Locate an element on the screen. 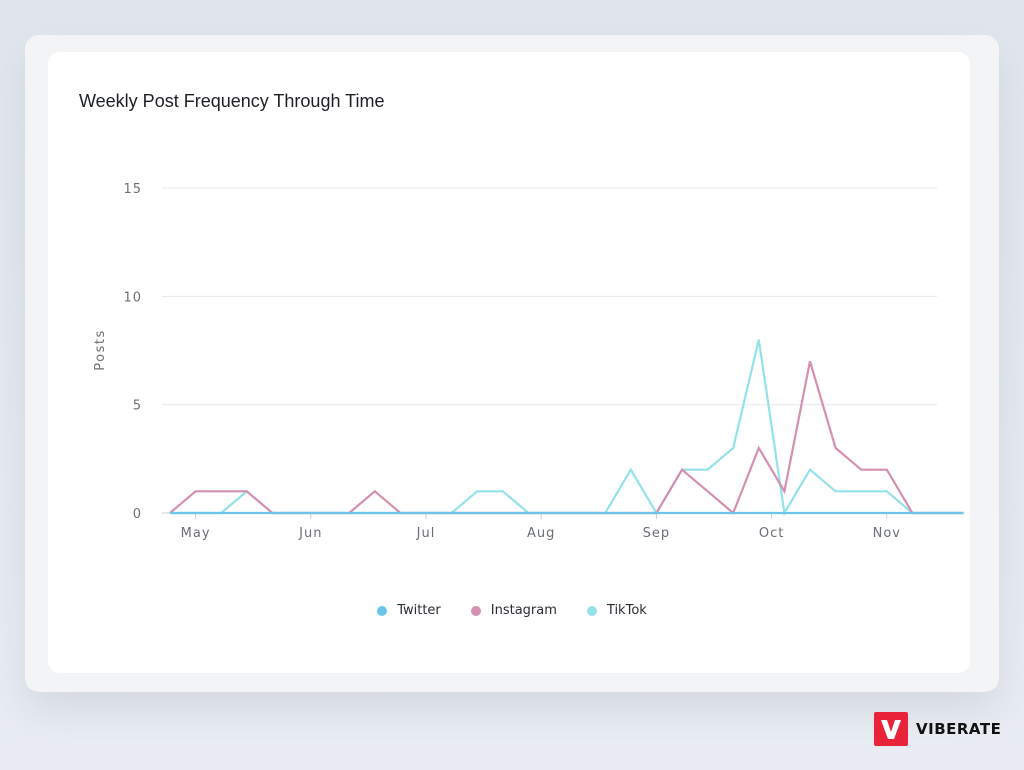 The image size is (1024, 770). x-tick-label: Jul is located at coordinates (426, 533).